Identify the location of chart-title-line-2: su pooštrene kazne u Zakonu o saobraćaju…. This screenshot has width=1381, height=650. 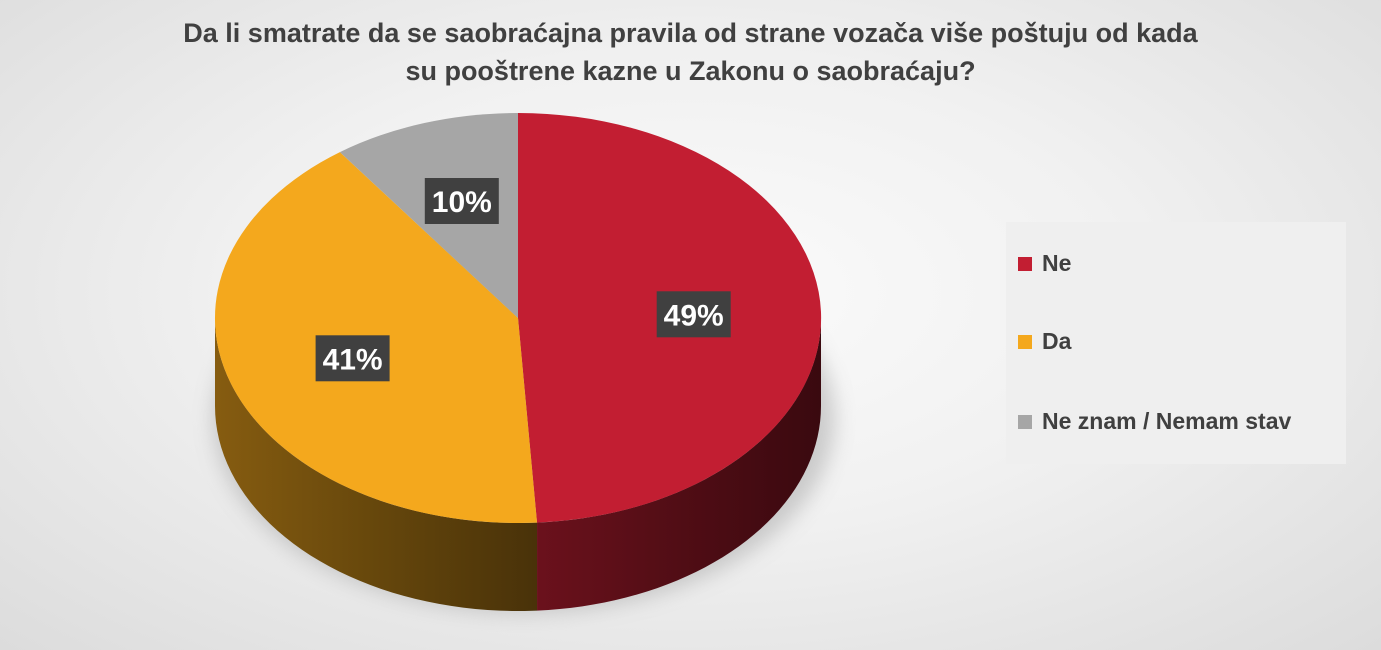
(690, 71).